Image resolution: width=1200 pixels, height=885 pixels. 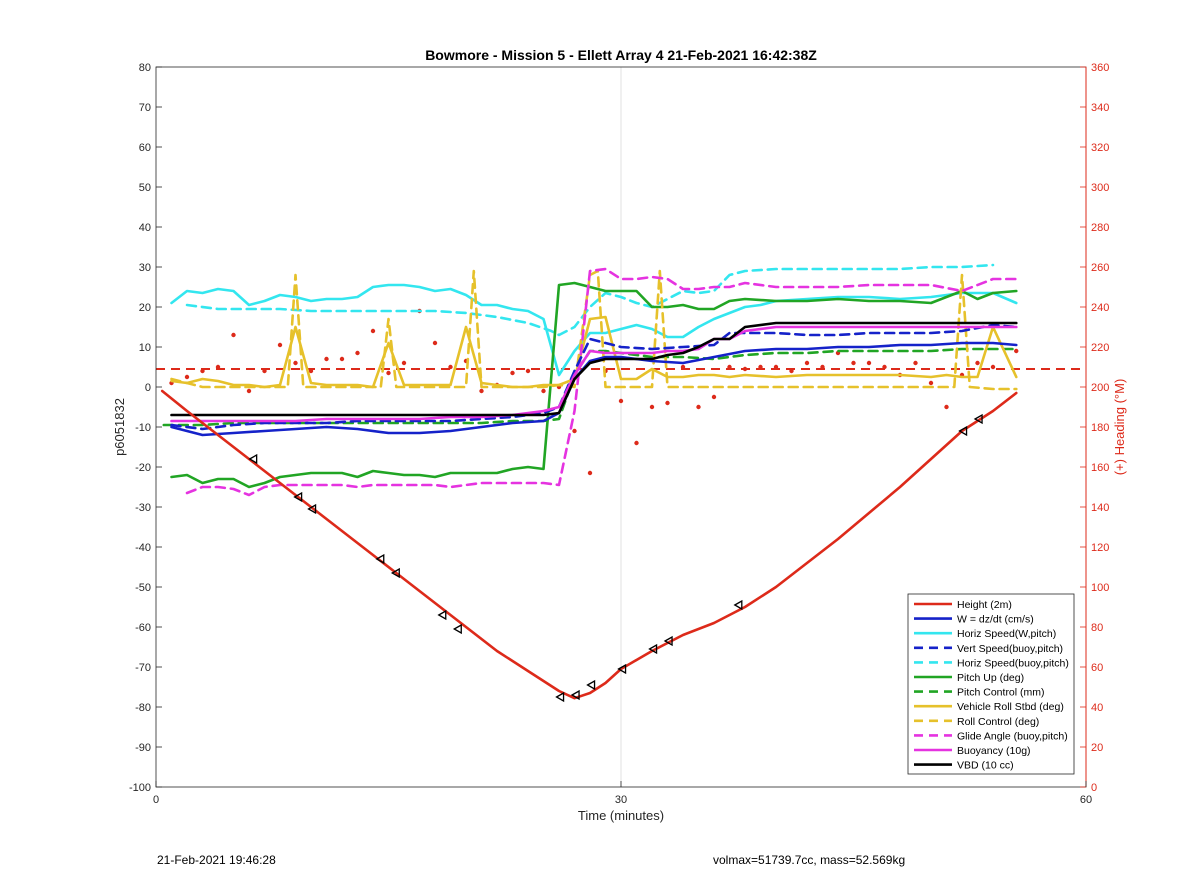 What do you see at coordinates (1100, 68) in the screenshot?
I see `y2-tick-label: 360` at bounding box center [1100, 68].